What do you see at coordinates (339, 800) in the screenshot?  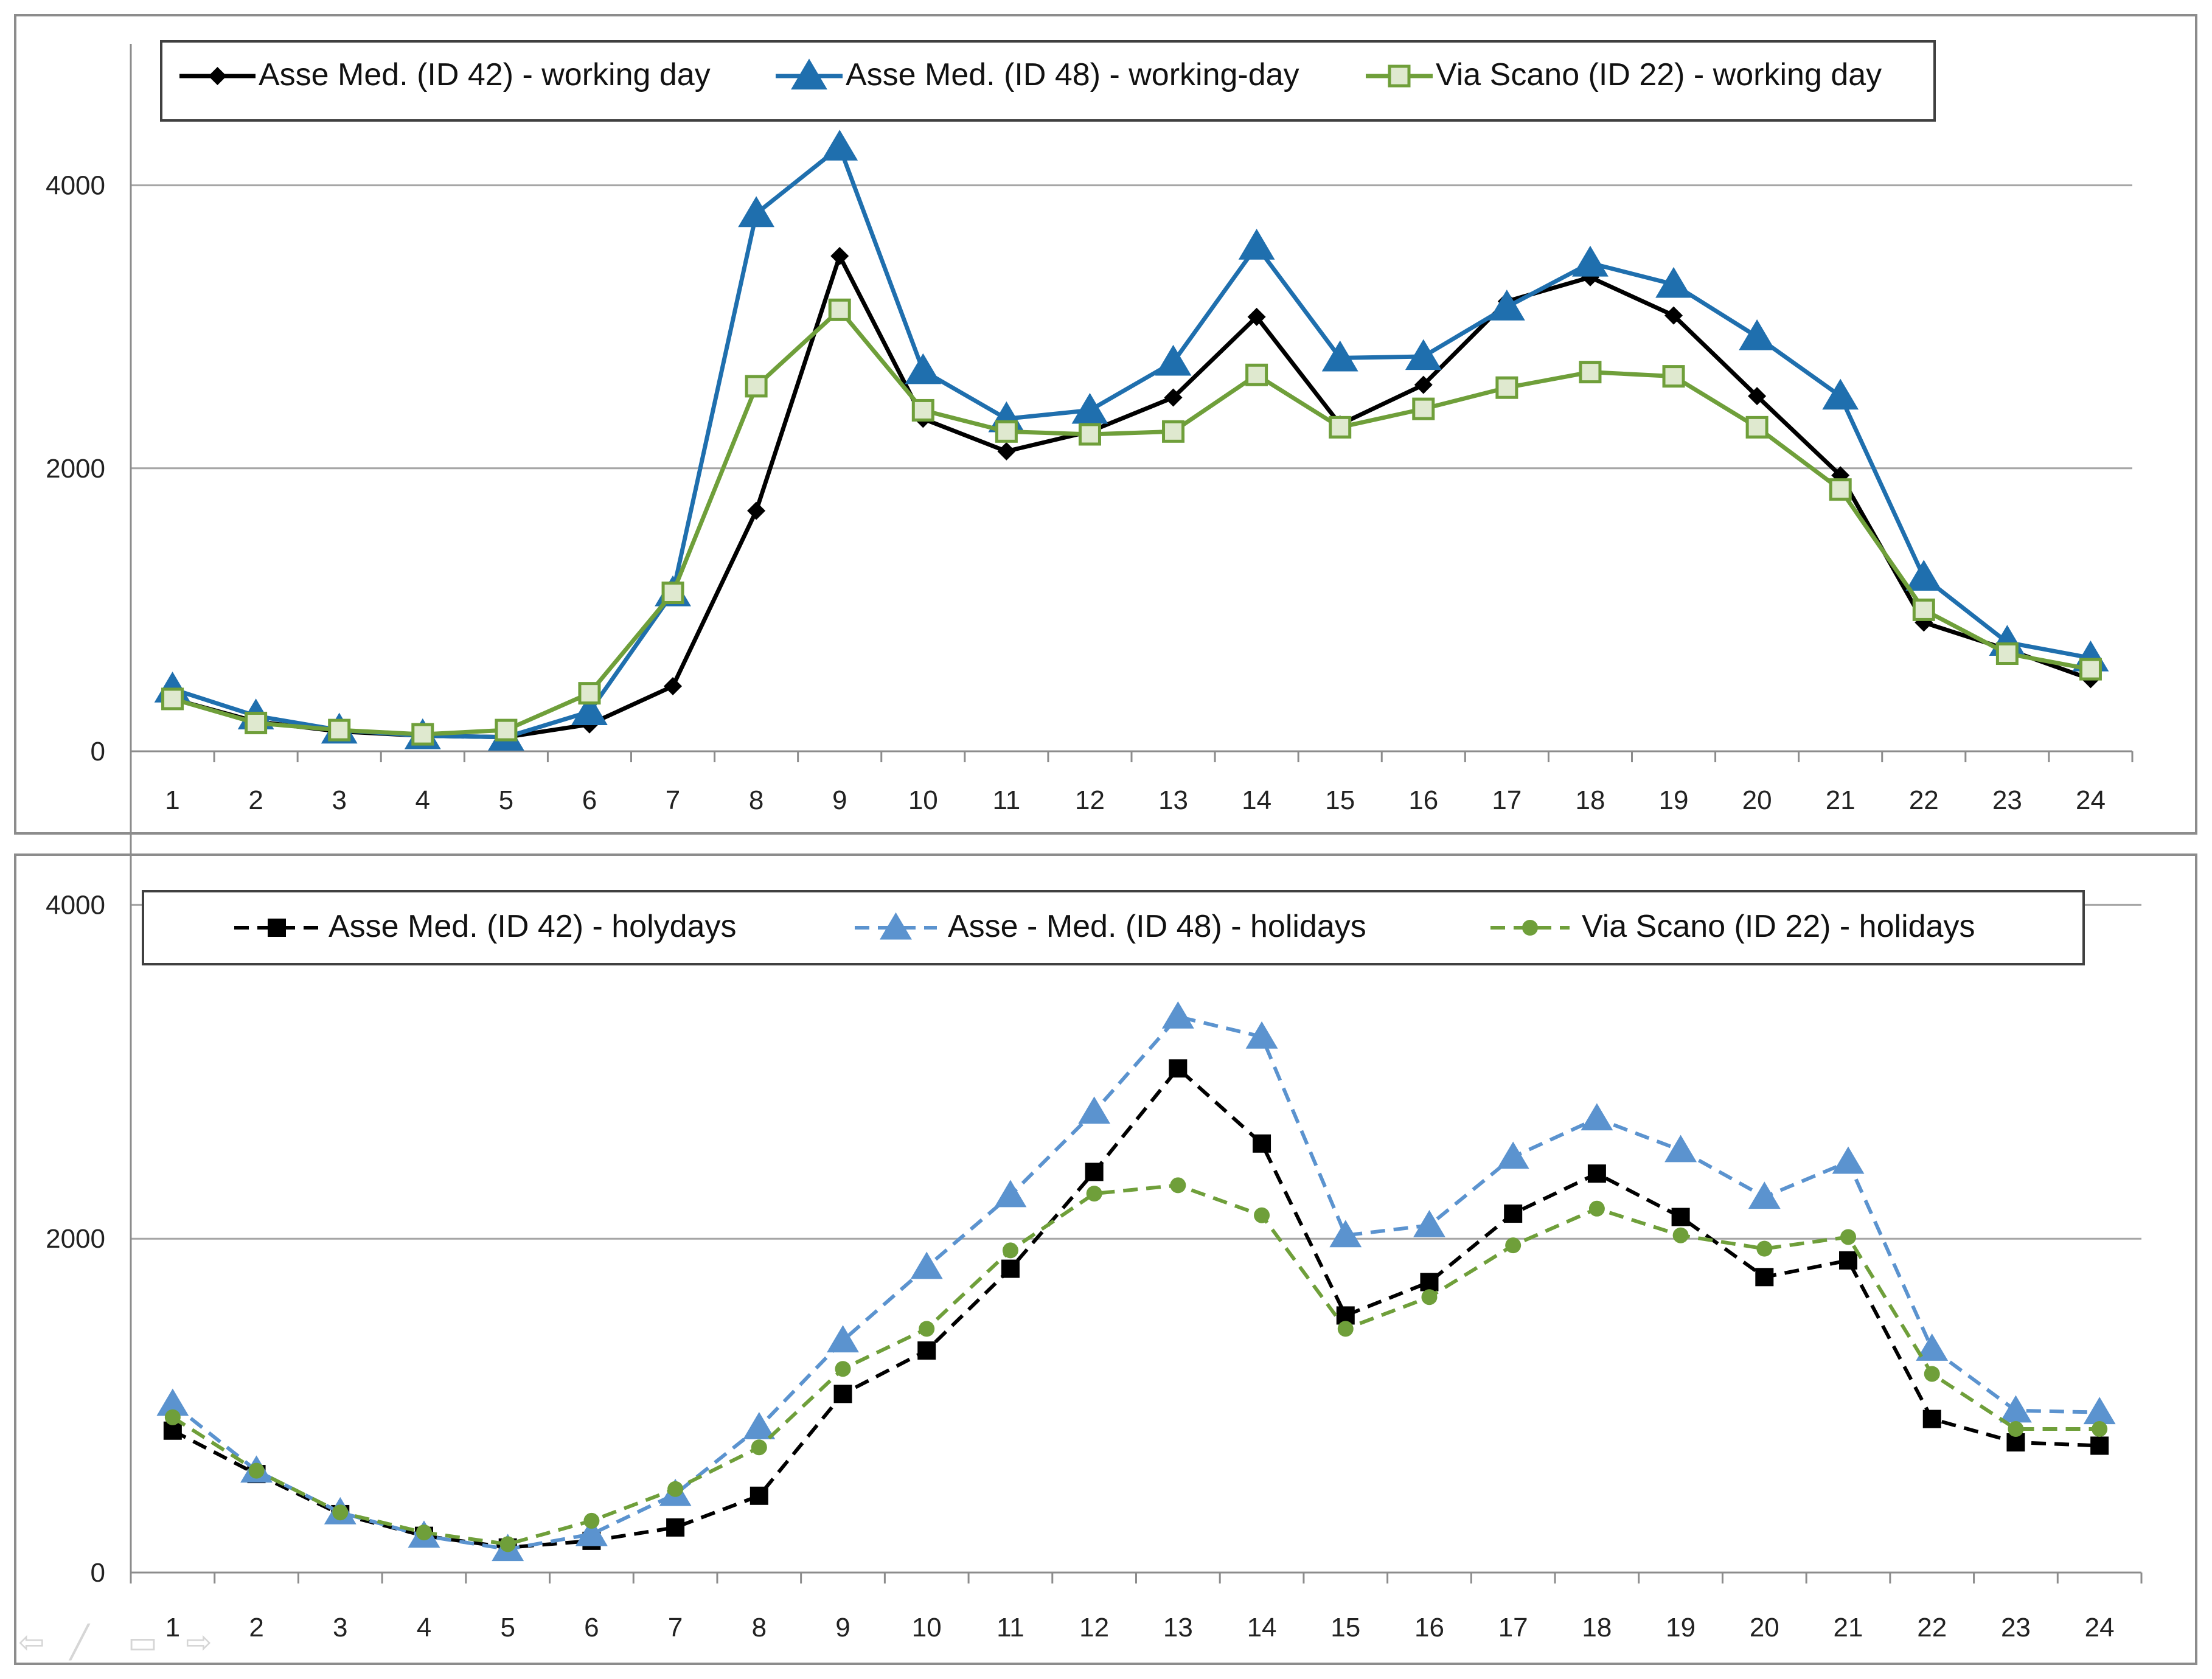 I see `x-tick-label: 3` at bounding box center [339, 800].